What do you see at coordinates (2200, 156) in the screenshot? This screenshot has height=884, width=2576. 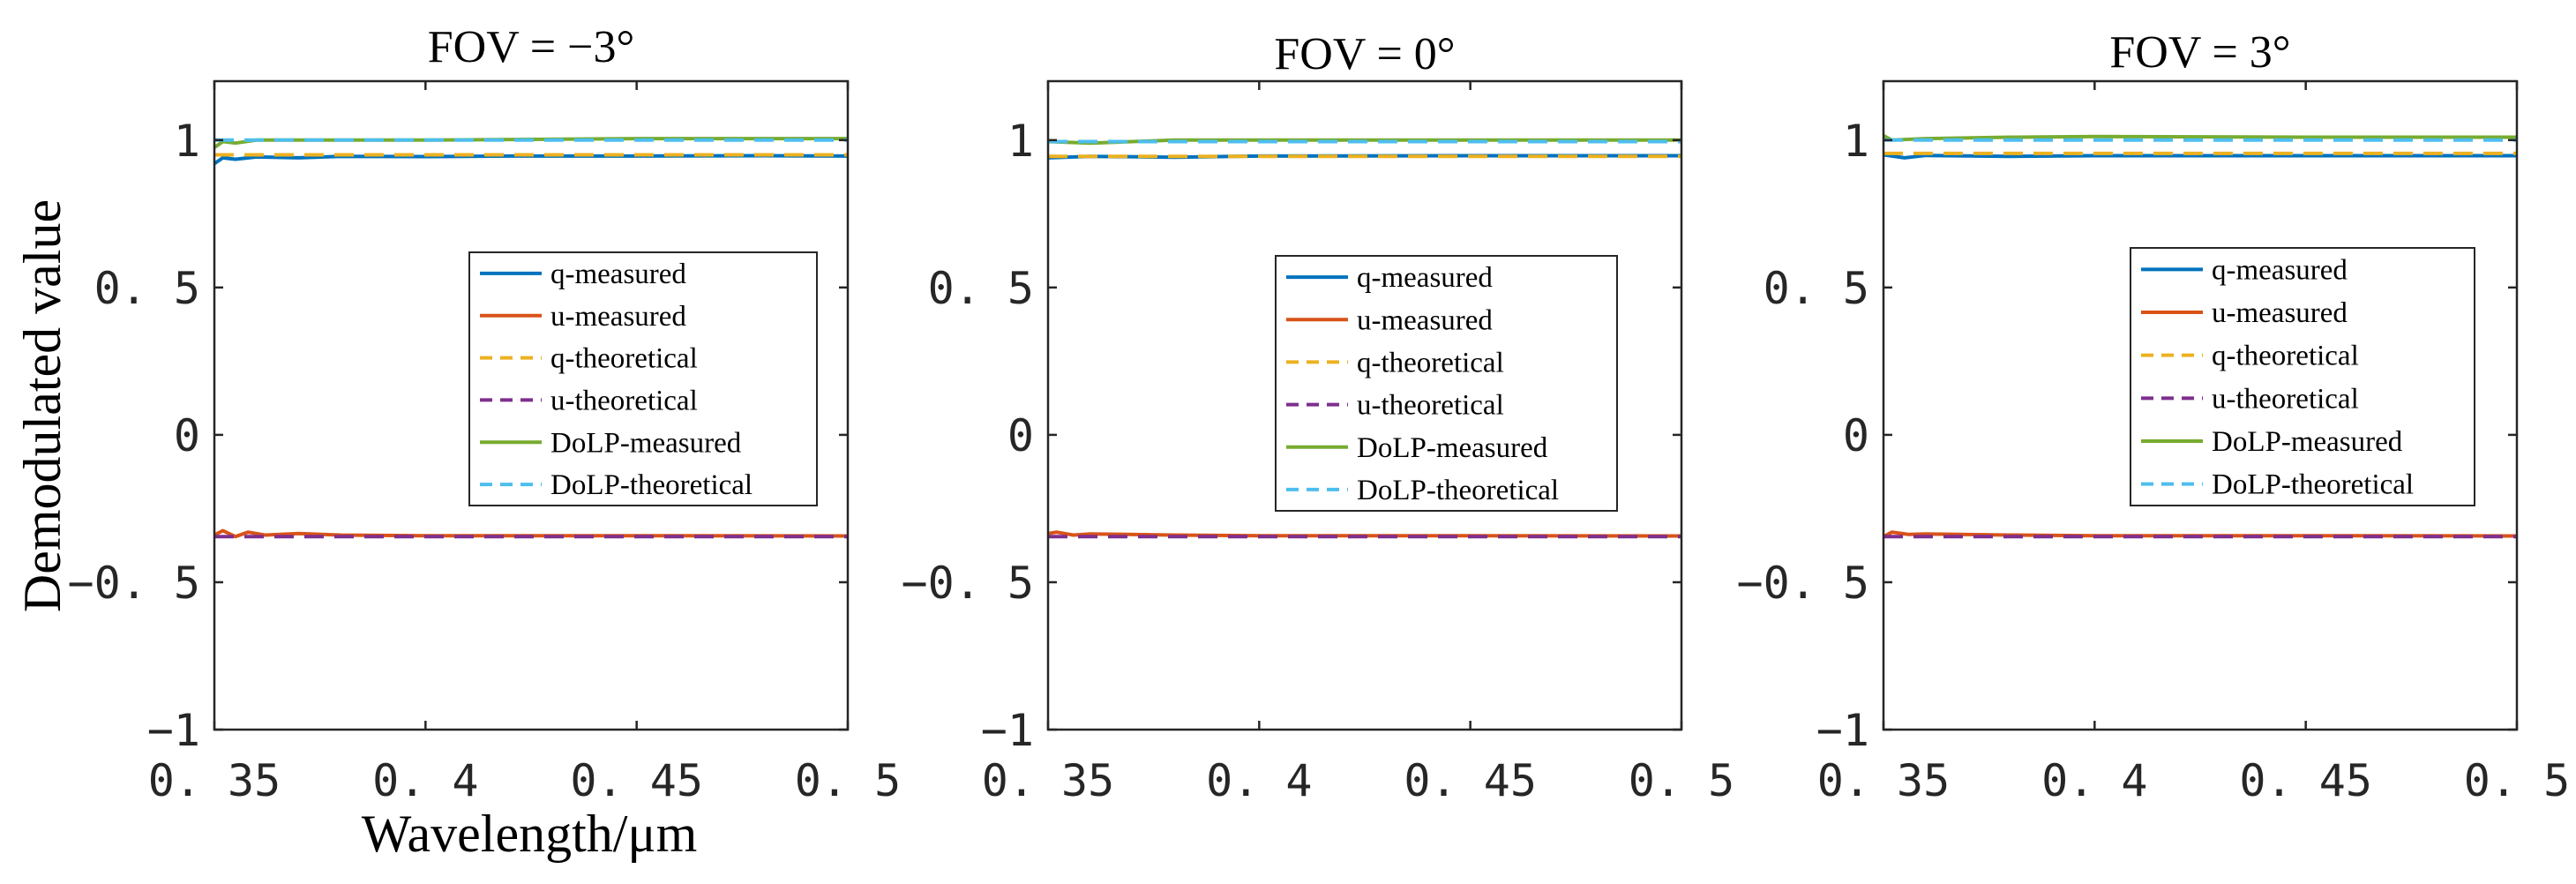 I see `series-line-q-measured` at bounding box center [2200, 156].